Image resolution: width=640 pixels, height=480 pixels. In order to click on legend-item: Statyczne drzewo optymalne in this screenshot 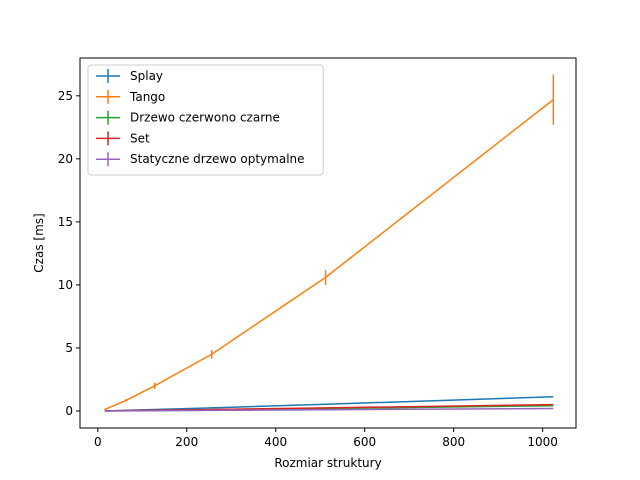, I will do `click(200, 159)`.